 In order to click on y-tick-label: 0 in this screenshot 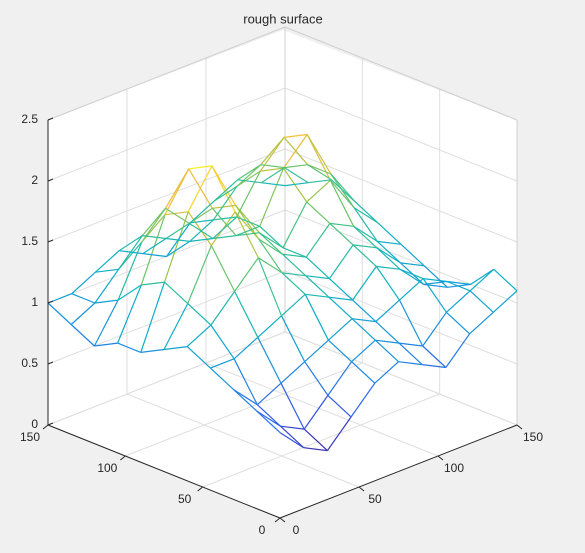, I will do `click(262, 530)`.